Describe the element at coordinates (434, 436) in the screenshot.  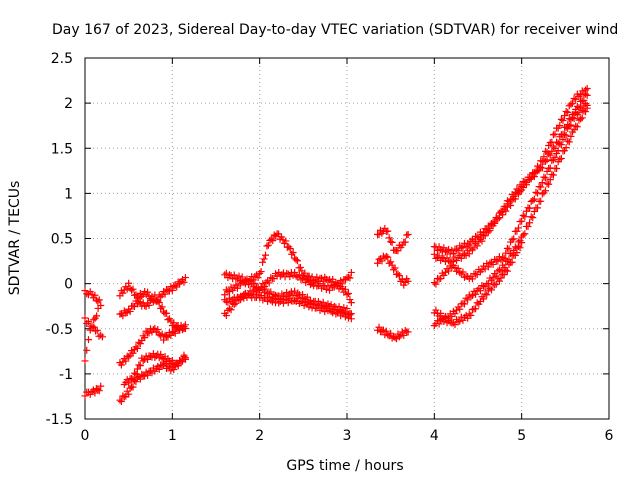
I see `x-tick-label: 4` at that location.